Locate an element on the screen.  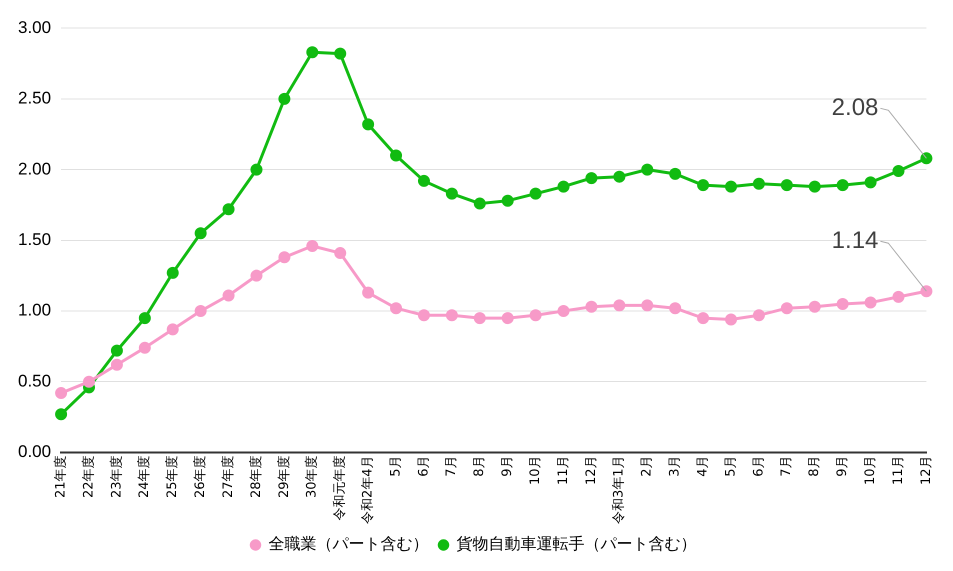
x-tick-label: 27年度 is located at coordinates (228, 476).